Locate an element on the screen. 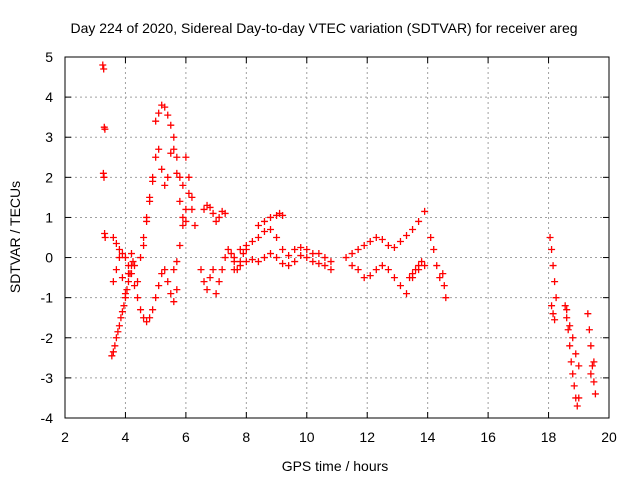 This screenshot has width=640, height=480. y-tick-label: 4 is located at coordinates (49, 97).